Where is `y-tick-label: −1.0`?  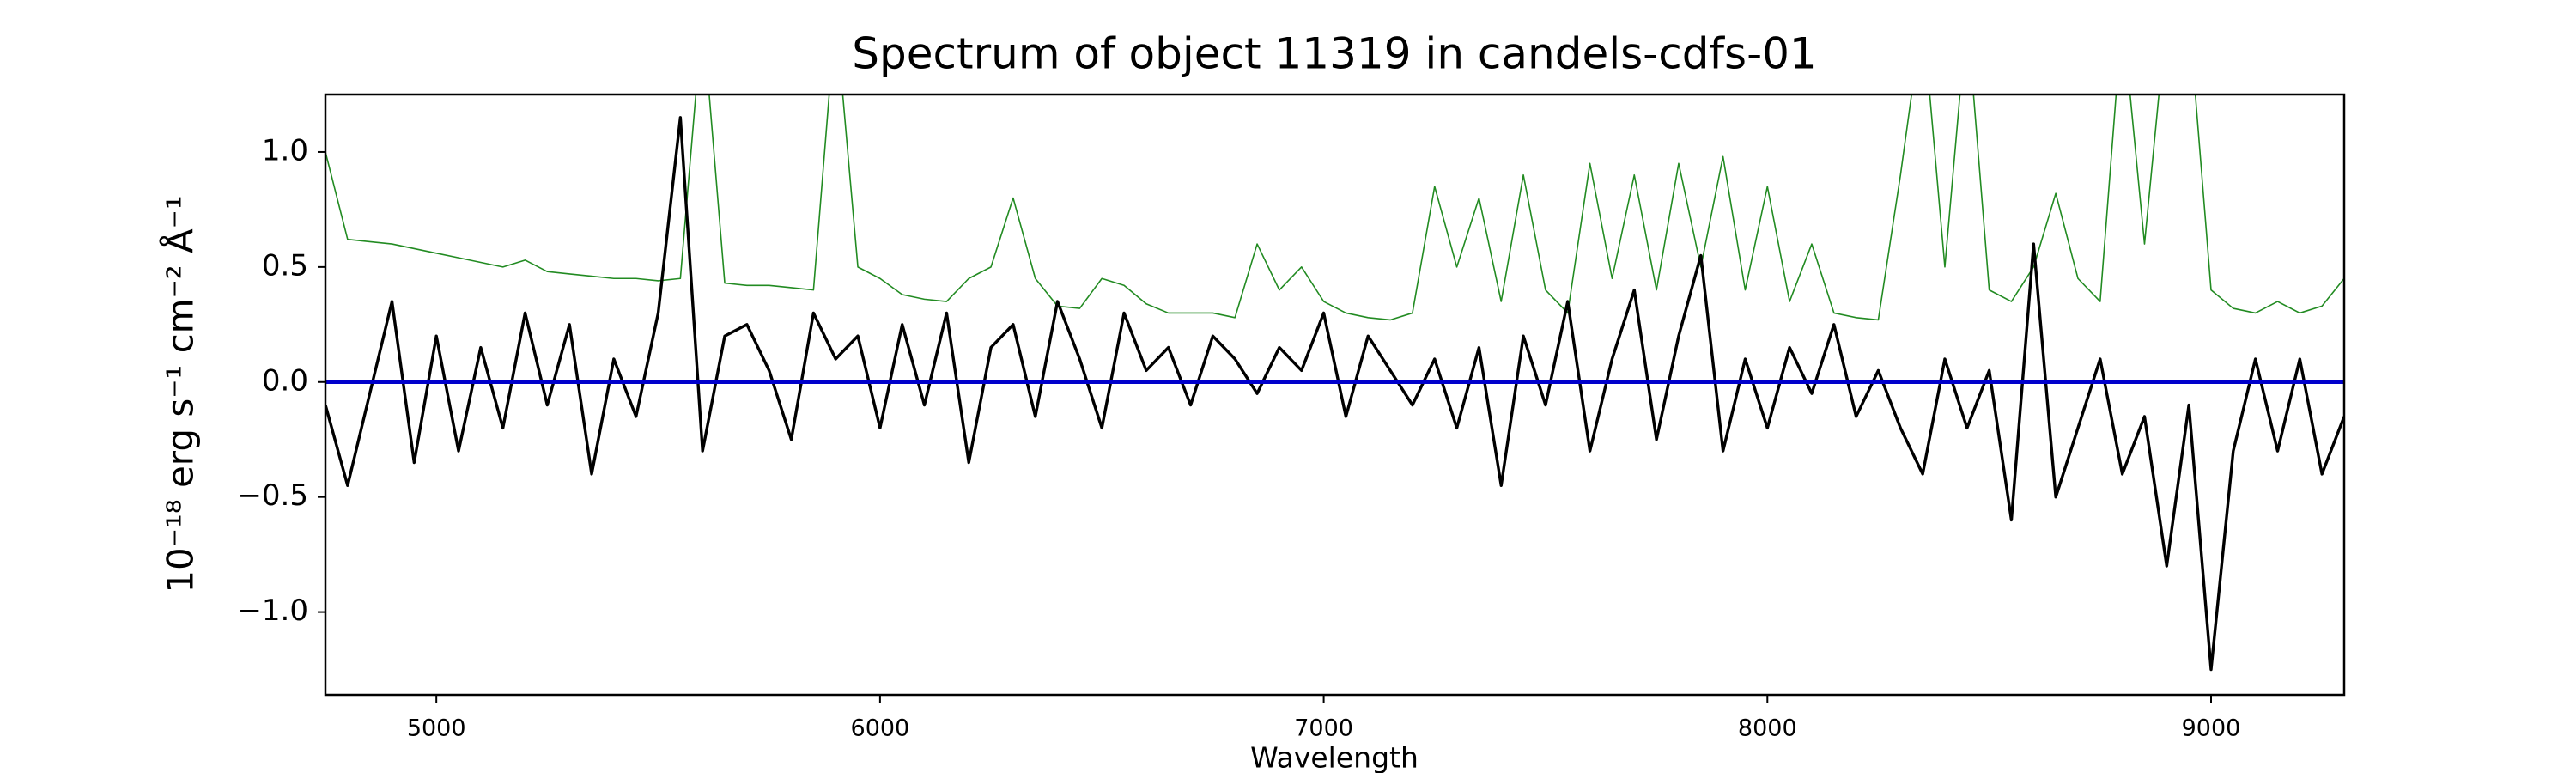
y-tick-label: −1.0 is located at coordinates (272, 610).